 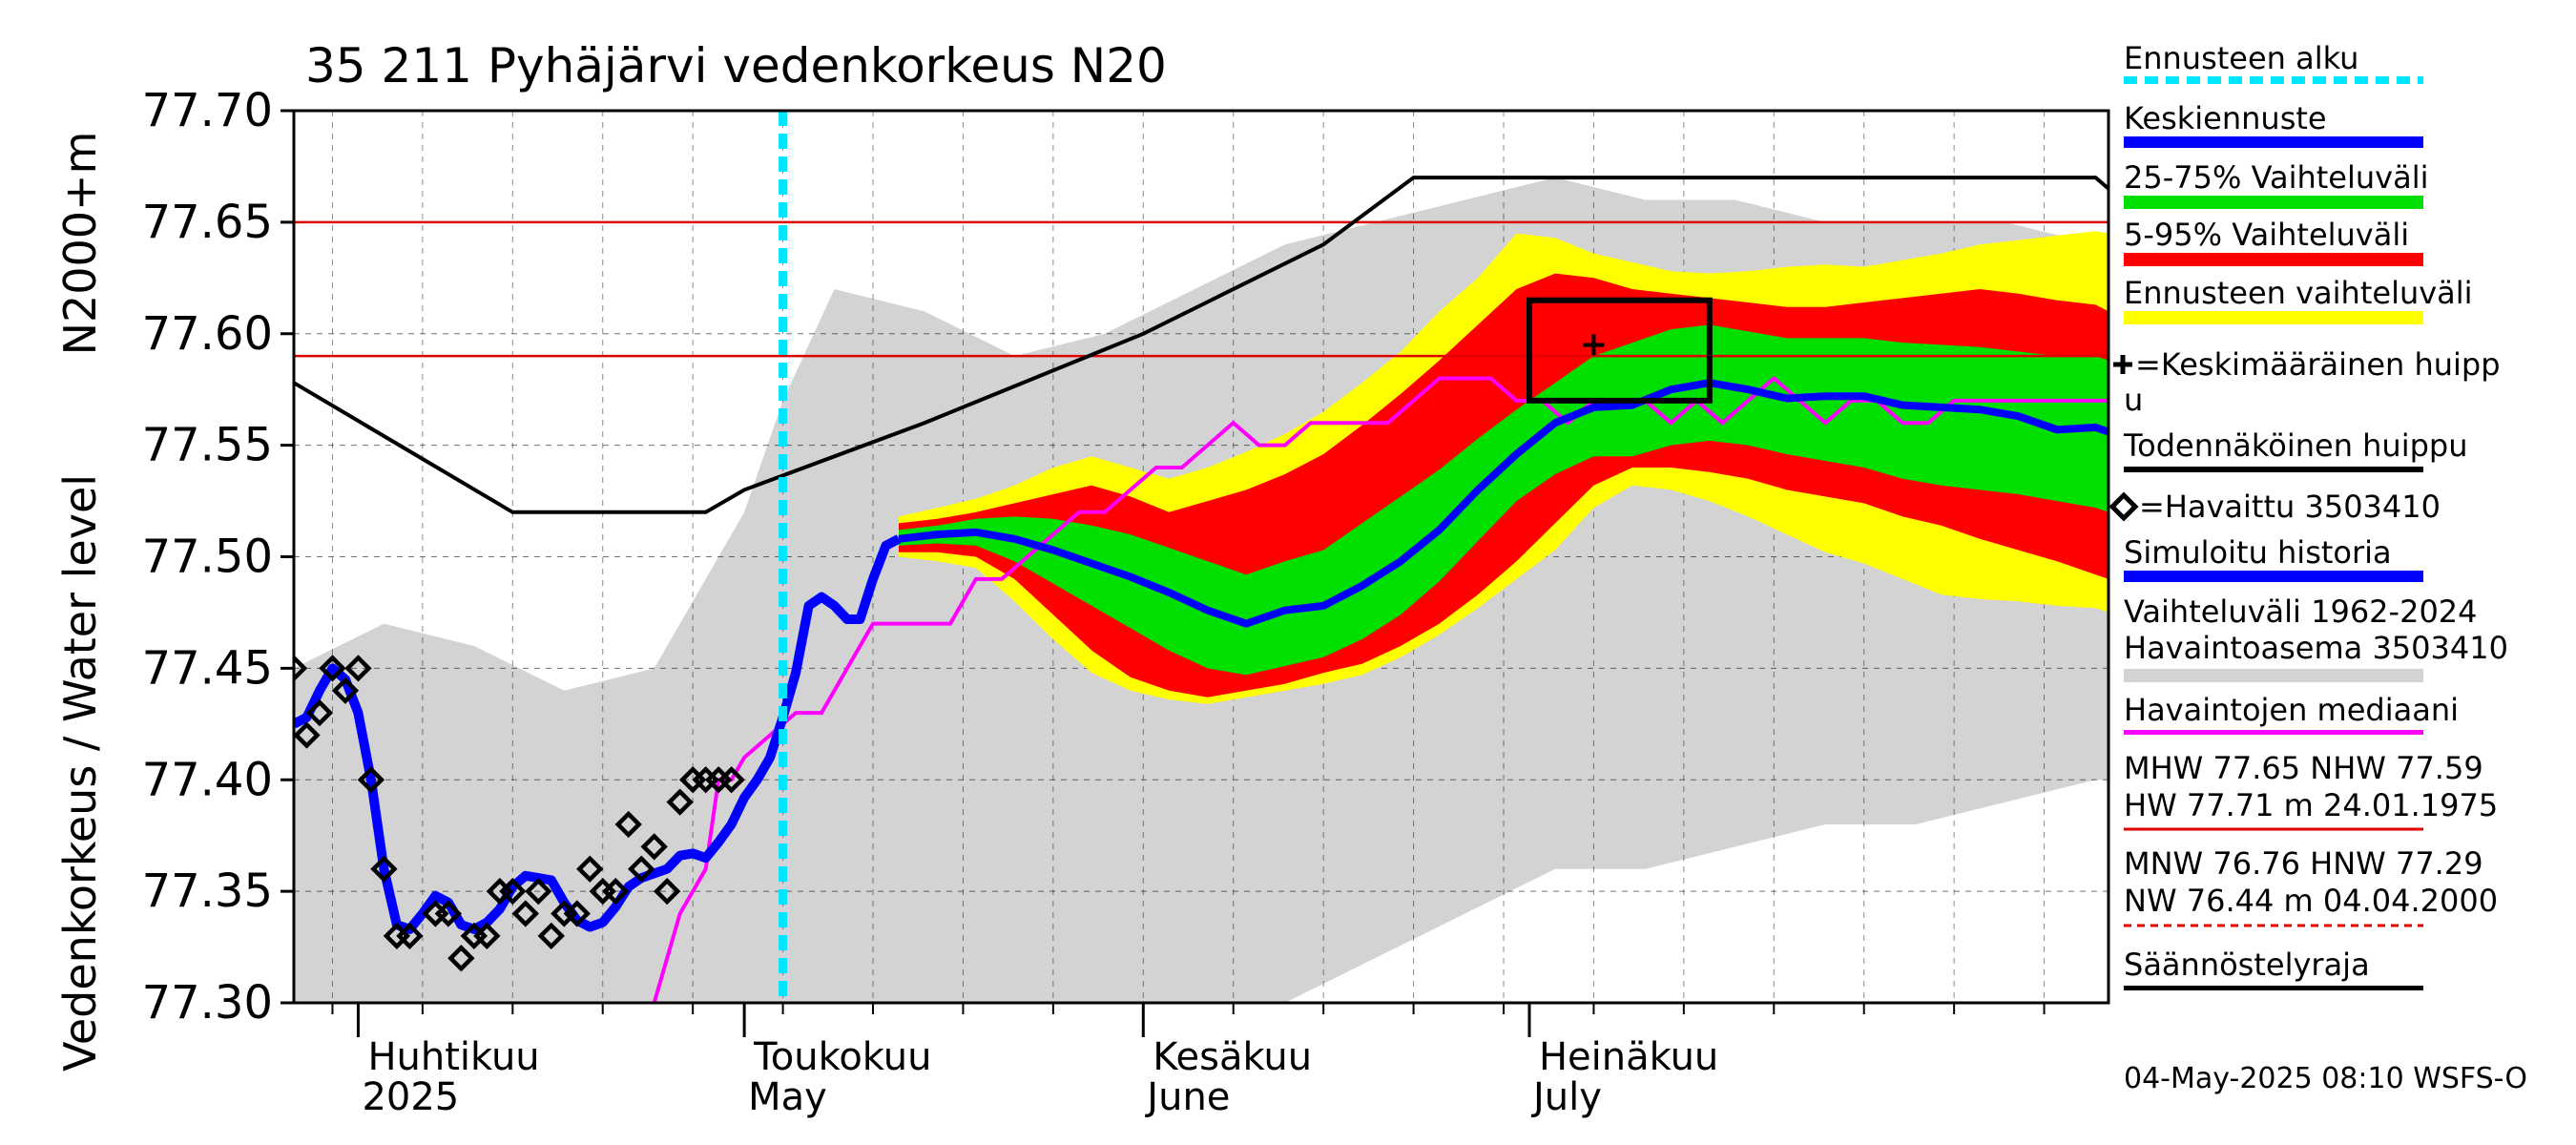 What do you see at coordinates (207, 780) in the screenshot?
I see `y-tick-label: 77.40` at bounding box center [207, 780].